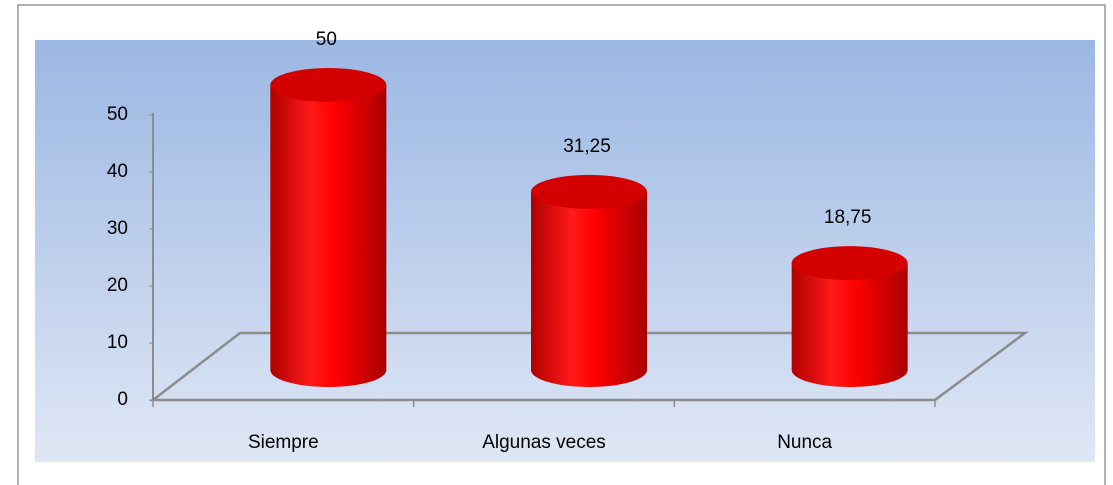 Image resolution: width=1113 pixels, height=485 pixels. I want to click on value-label: 31,25, so click(587, 146).